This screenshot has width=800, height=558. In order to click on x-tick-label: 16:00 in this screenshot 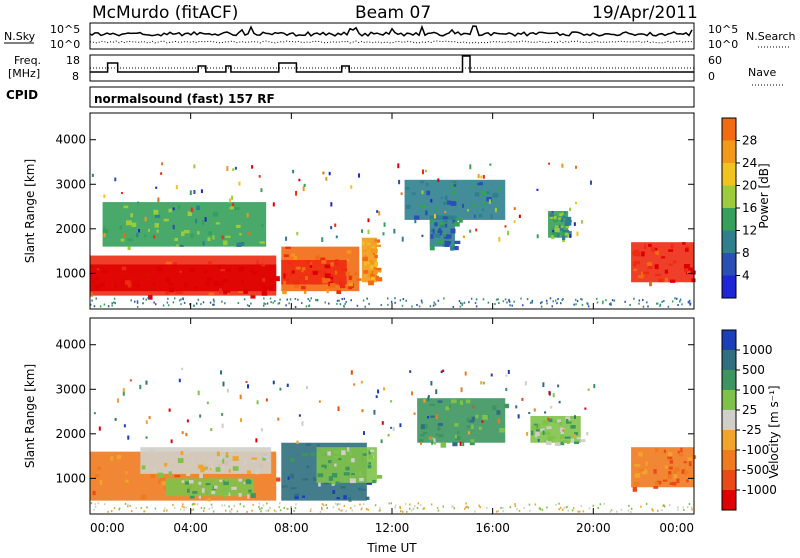, I will do `click(492, 528)`.